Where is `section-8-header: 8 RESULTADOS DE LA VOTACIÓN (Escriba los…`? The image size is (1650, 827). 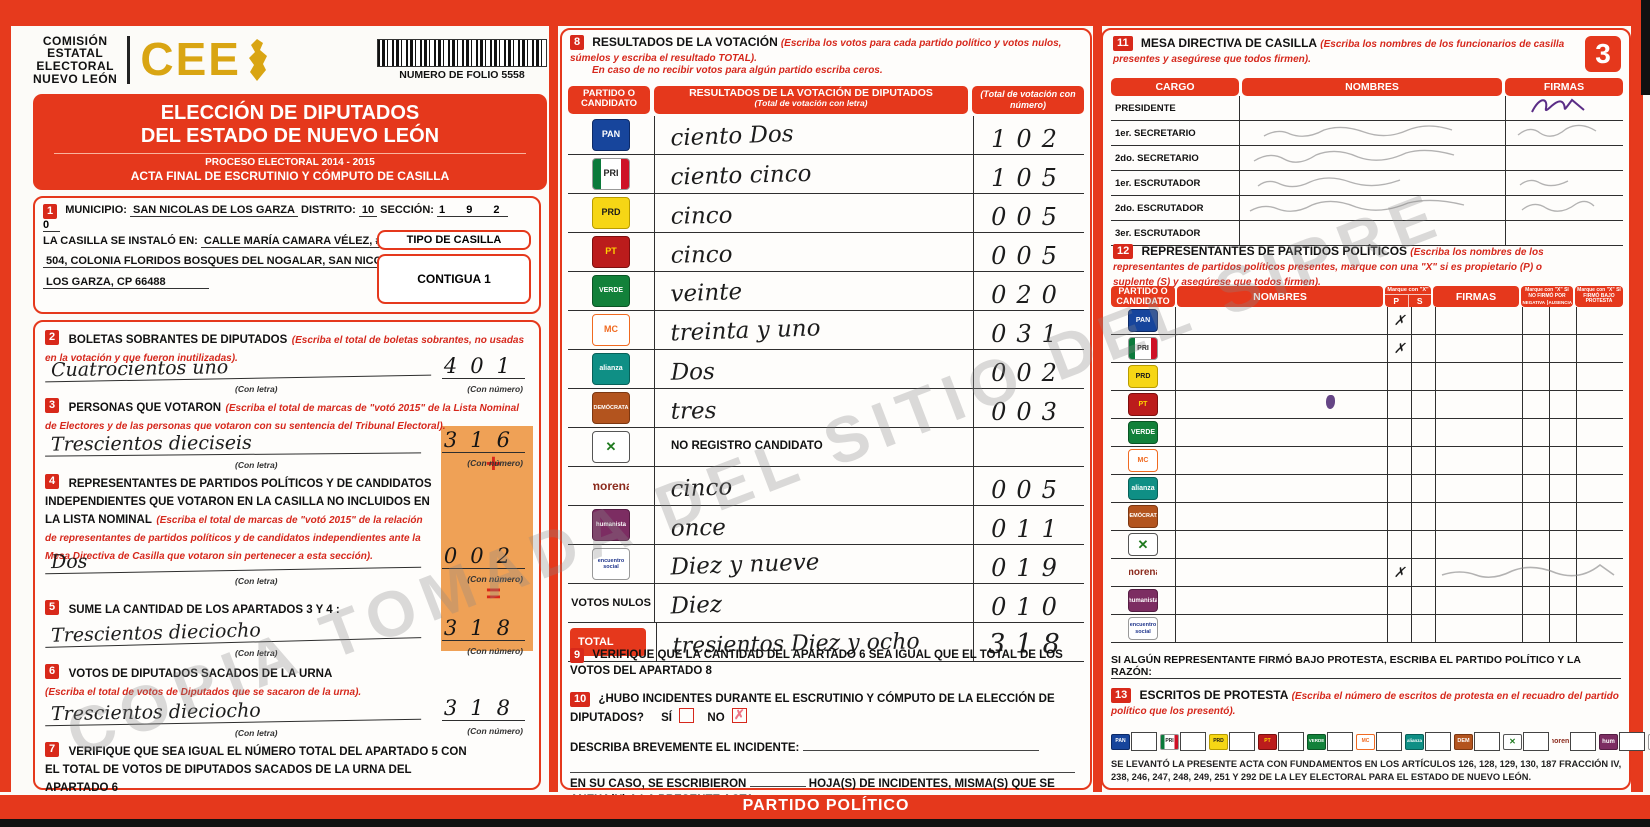
section-8-header: 8 RESULTADOS DE LA VOTACIÓN (Escriba los… is located at coordinates (826, 56).